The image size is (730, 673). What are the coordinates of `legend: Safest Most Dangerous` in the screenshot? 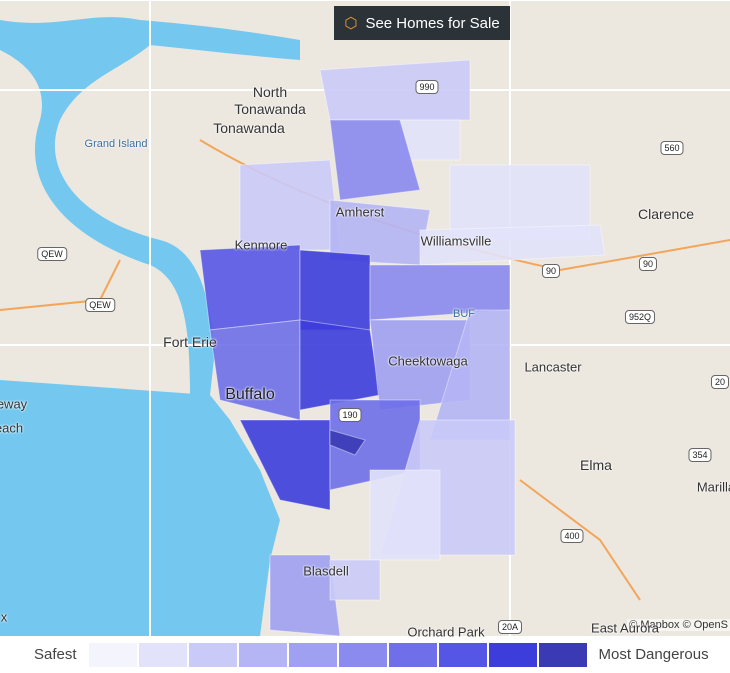 It's located at (365, 654).